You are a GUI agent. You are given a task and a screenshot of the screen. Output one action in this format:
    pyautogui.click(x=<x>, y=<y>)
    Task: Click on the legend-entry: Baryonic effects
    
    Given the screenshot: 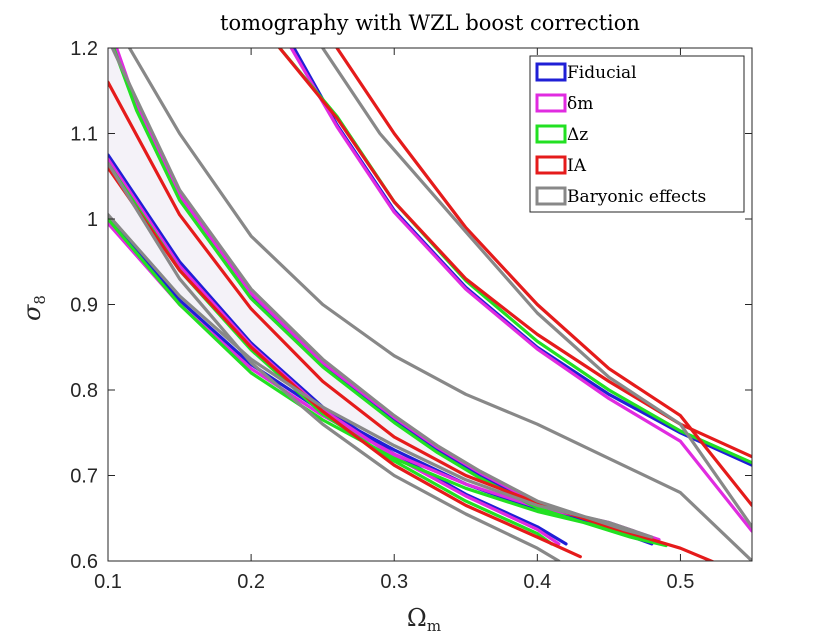 What is the action you would take?
    pyautogui.click(x=620, y=196)
    